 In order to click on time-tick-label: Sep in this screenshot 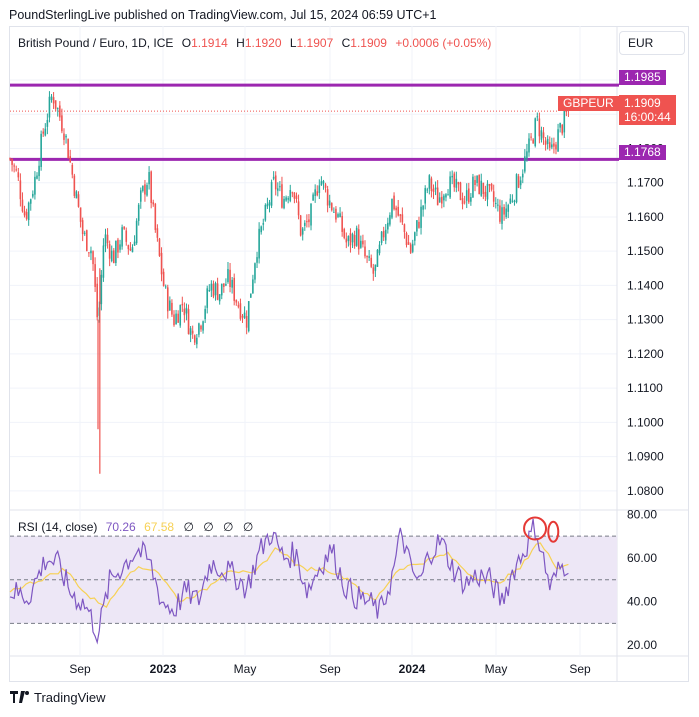, I will do `click(580, 669)`.